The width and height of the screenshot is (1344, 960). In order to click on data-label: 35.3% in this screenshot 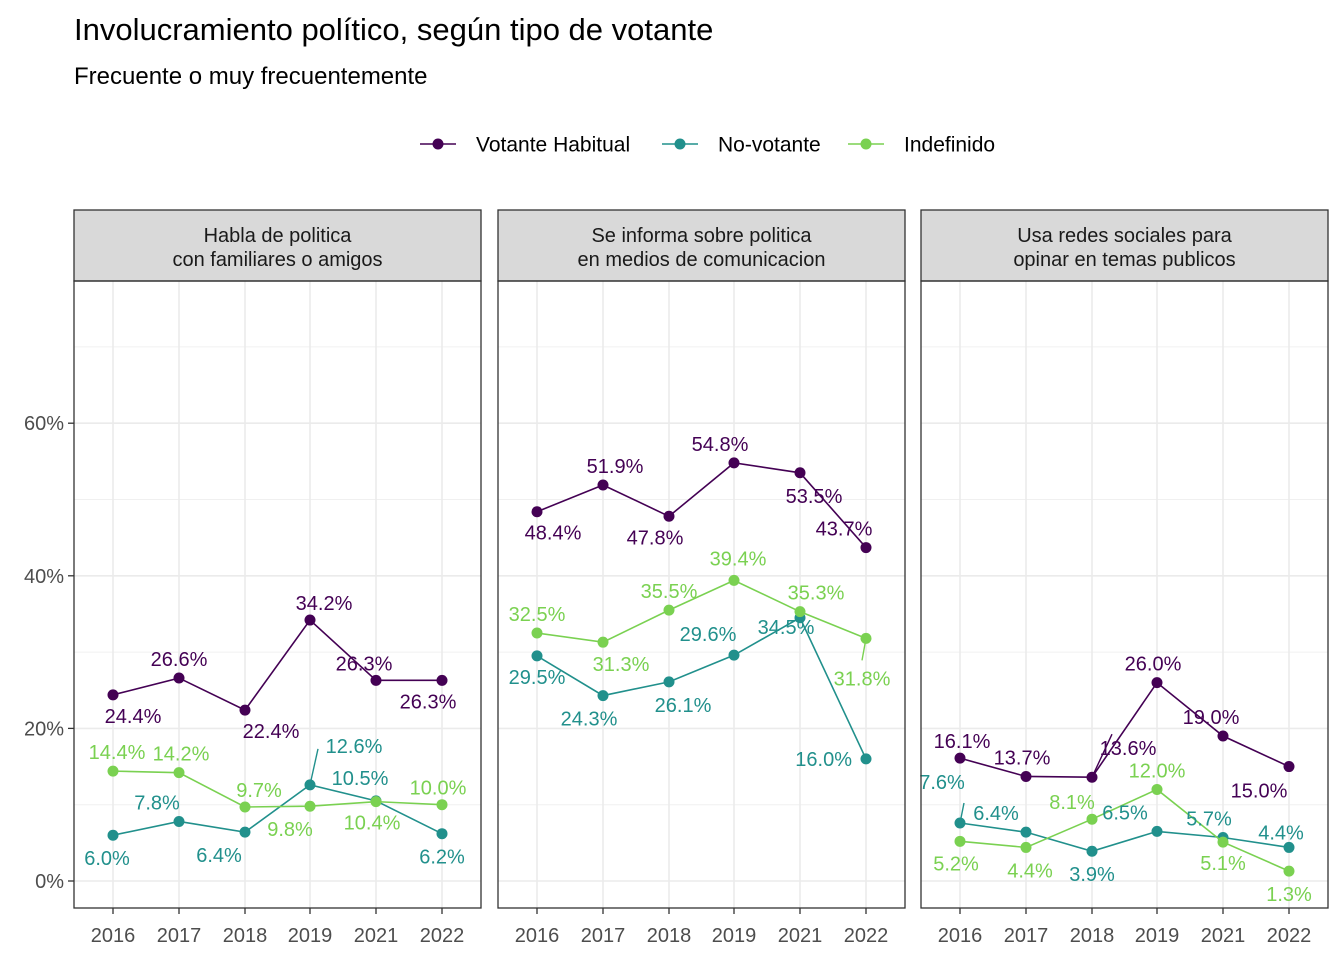, I will do `click(816, 594)`.